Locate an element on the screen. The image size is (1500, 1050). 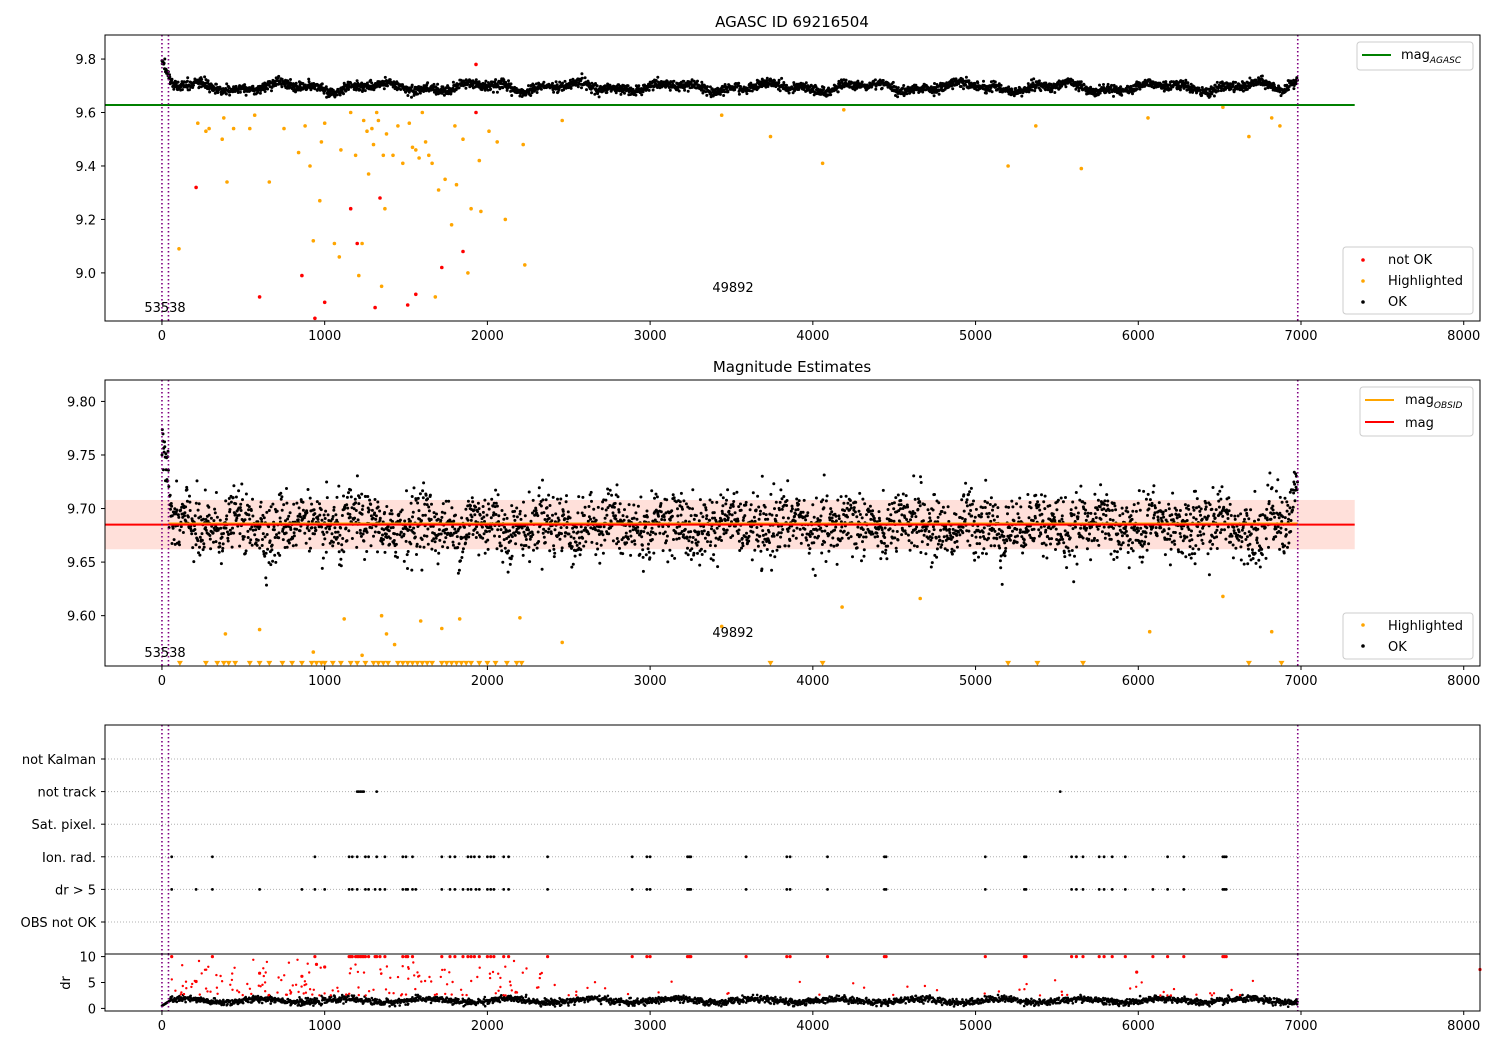
legend-highlighted: Highlighted is located at coordinates (1425, 281).